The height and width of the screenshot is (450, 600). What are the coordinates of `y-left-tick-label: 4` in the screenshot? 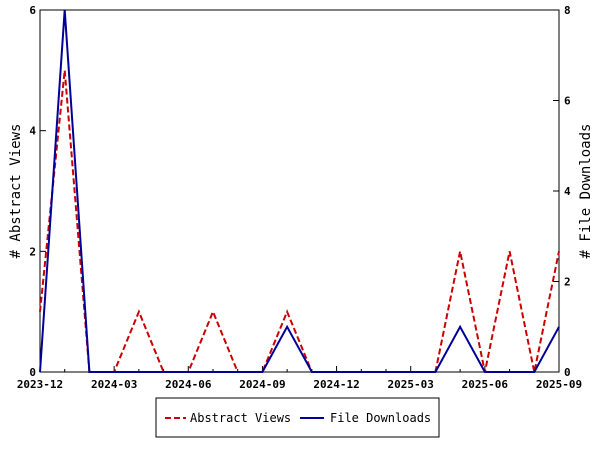 It's located at (32, 131).